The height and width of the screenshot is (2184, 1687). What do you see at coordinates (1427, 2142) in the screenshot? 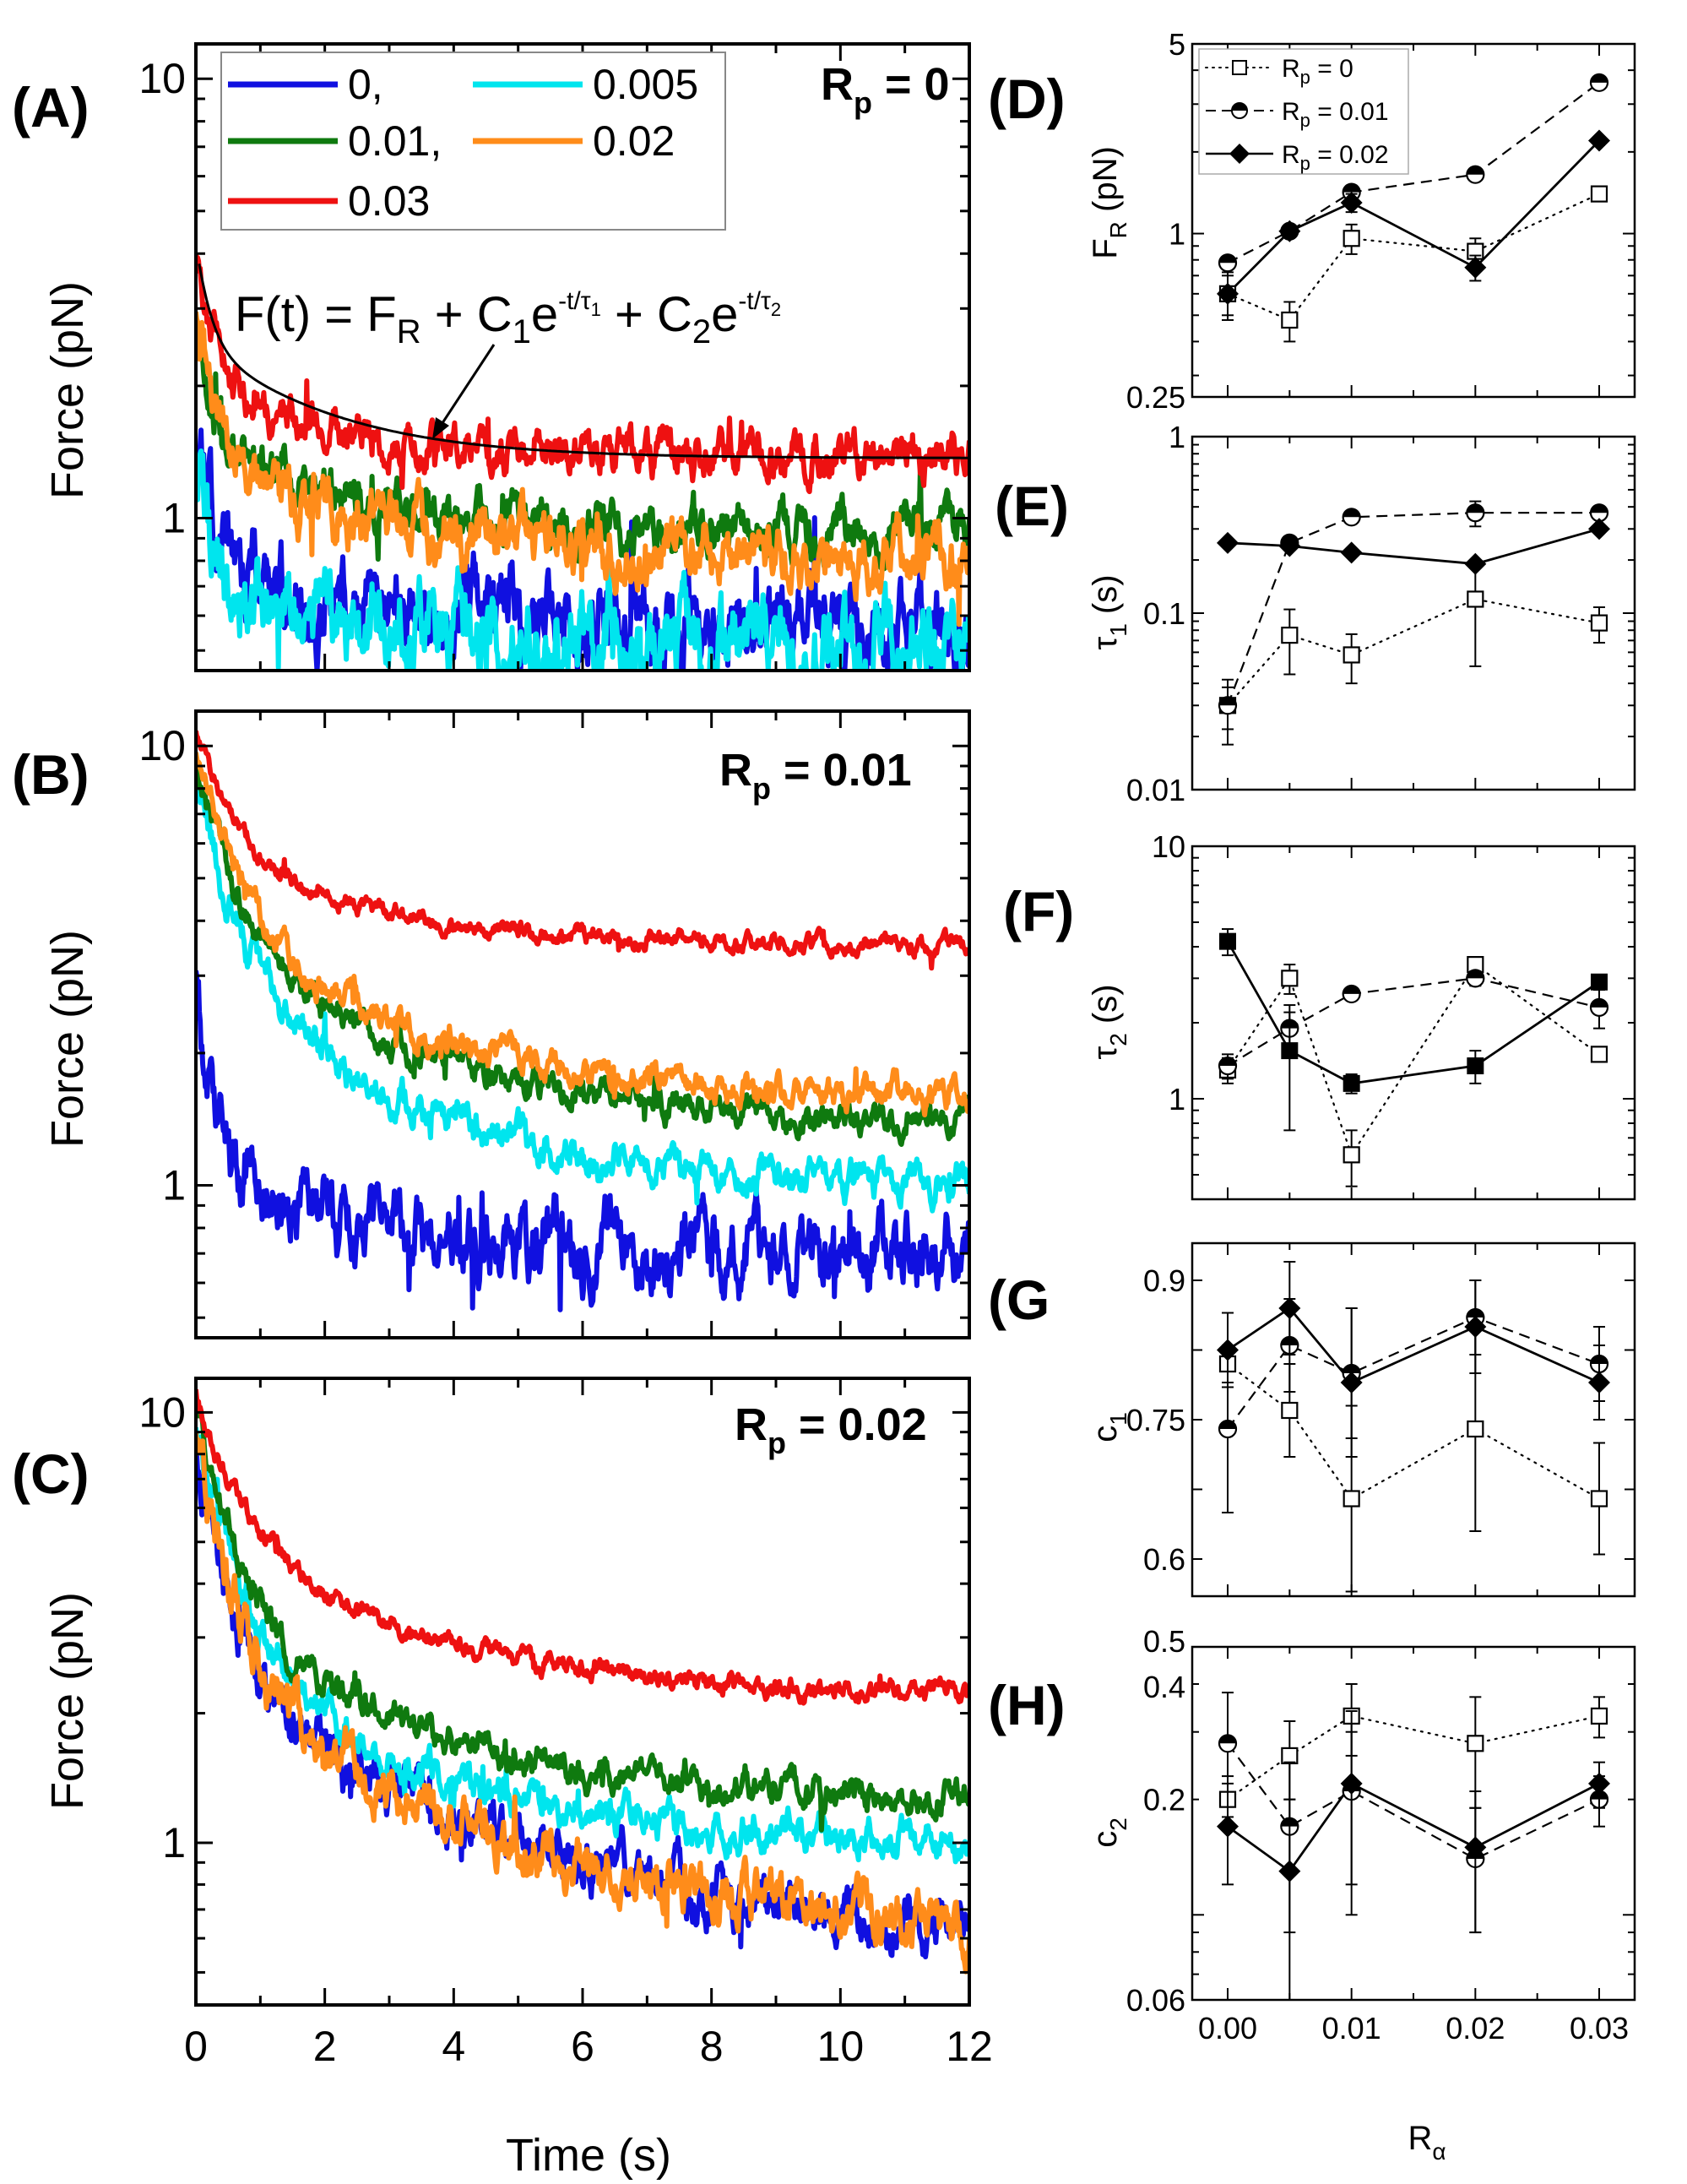
I see `panel-h-xlabel: Rα` at bounding box center [1427, 2142].